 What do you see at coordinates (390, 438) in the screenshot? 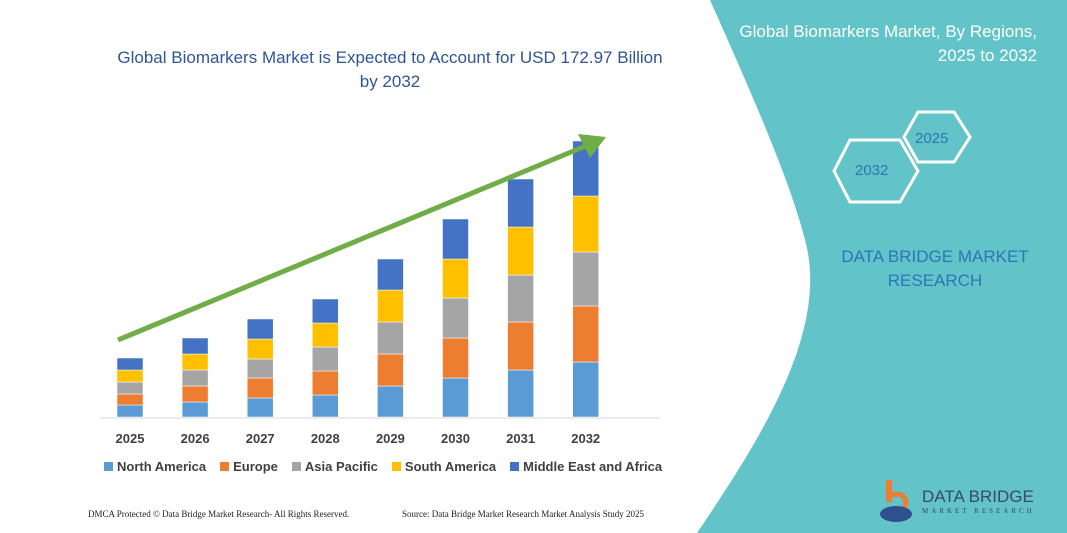
I see `x-tick-label: 2029` at bounding box center [390, 438].